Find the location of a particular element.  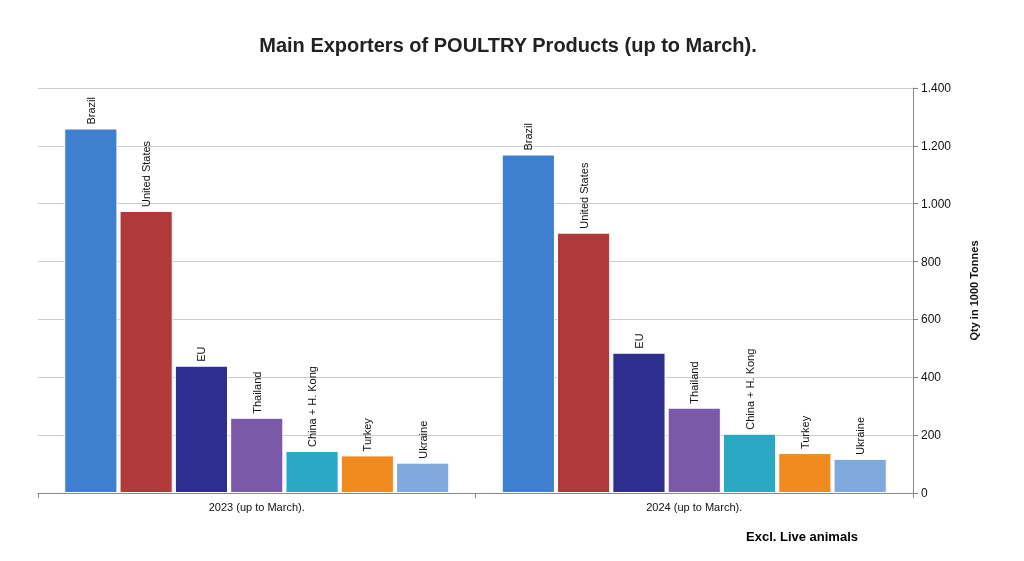

y-tick-label: 400 is located at coordinates (931, 377).